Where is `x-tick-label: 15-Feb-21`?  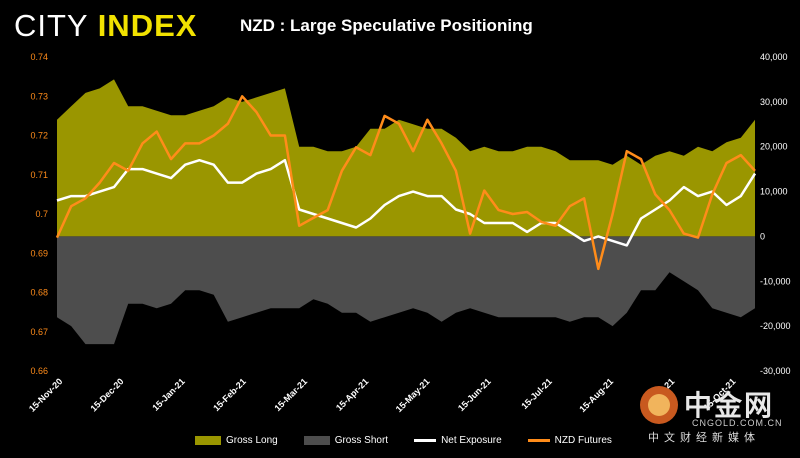
x-tick-label: 15-Feb-21 is located at coordinates (229, 394).